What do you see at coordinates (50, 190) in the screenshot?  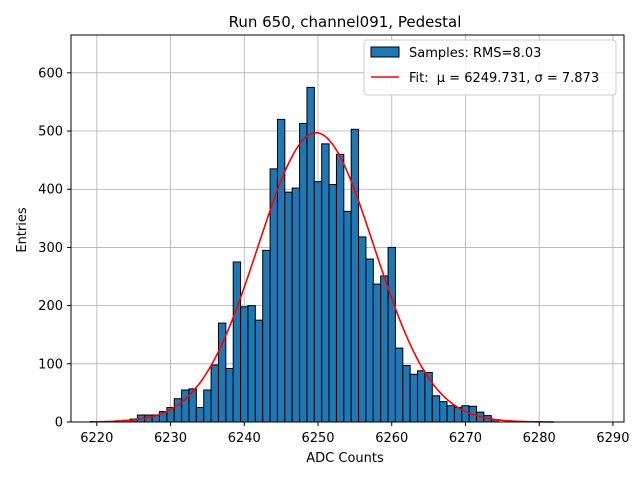 I see `y-tick-label: 400` at bounding box center [50, 190].